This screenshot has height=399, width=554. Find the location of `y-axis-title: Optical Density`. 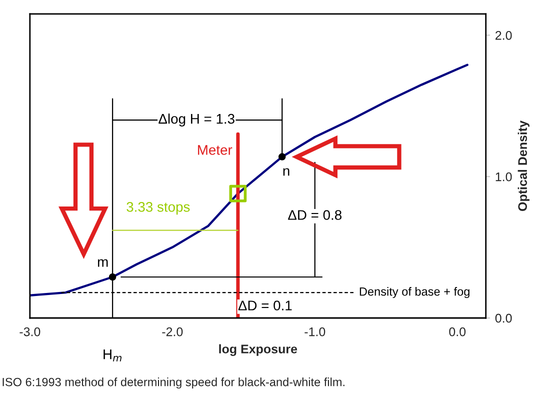

y-axis-title: Optical Density is located at coordinates (524, 165).